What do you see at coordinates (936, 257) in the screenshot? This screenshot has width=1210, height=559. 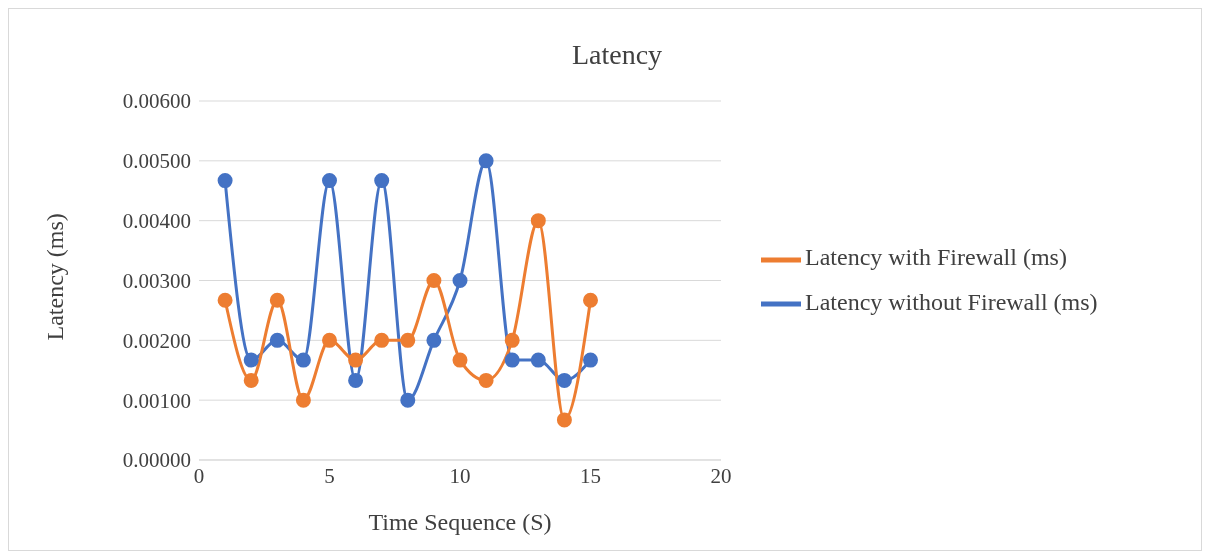 I see `legend-label: Latency with Firewall (ms)` at bounding box center [936, 257].